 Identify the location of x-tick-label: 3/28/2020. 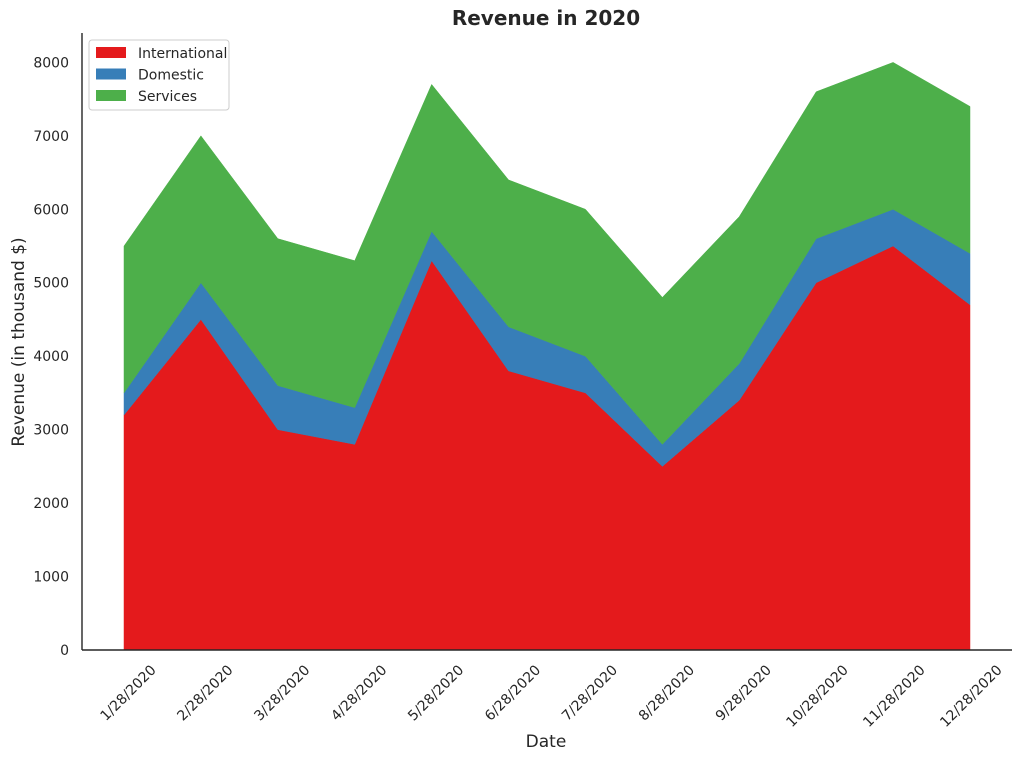
(282, 693).